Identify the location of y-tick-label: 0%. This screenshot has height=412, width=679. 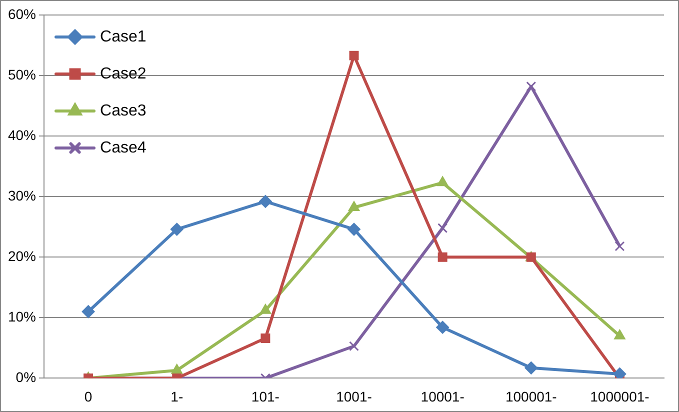
(26, 377).